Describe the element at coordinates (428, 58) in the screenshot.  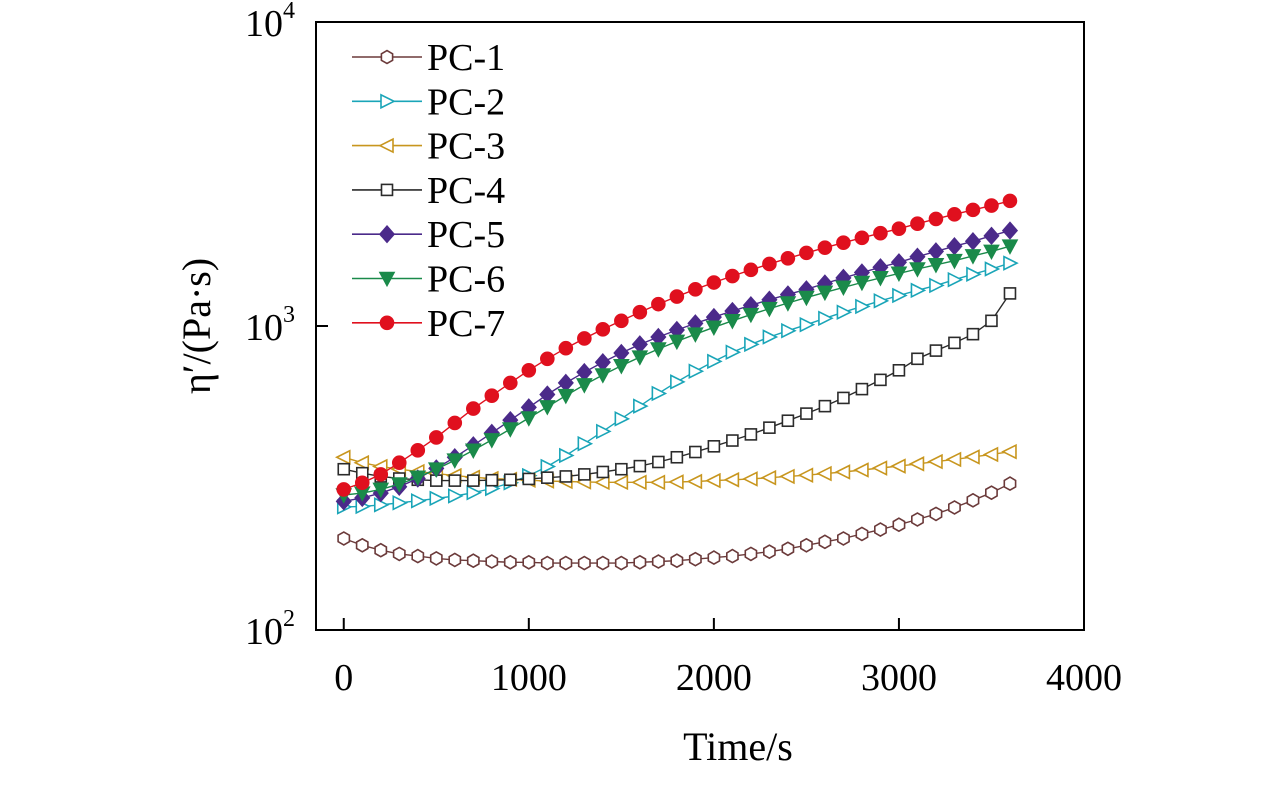
I see `legend-item: PC-1` at that location.